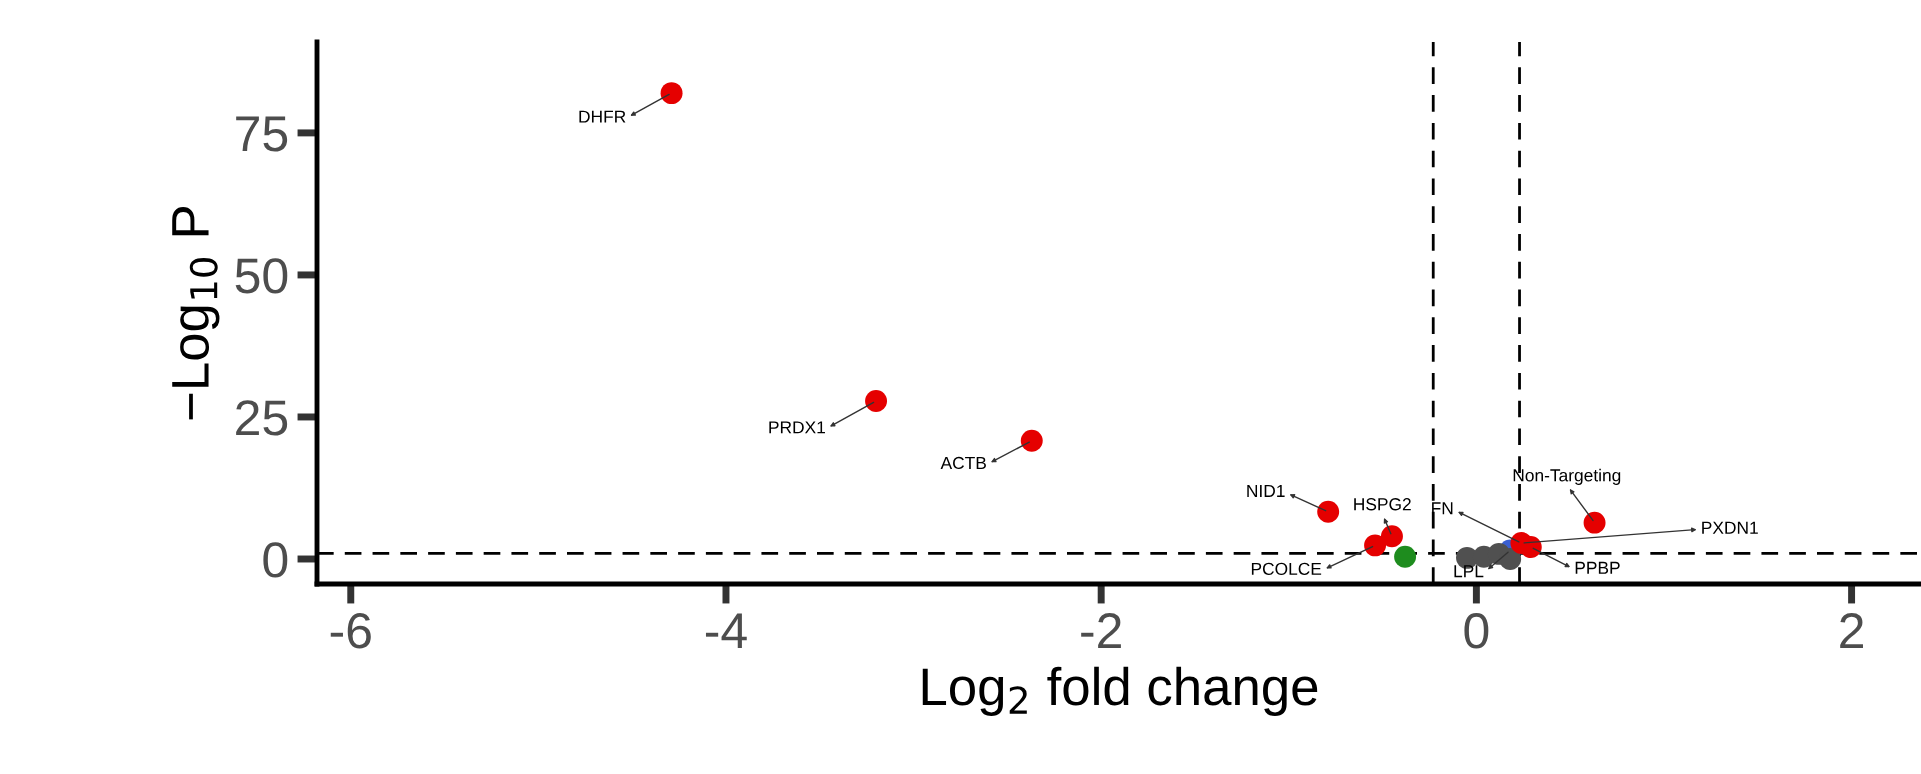 The image size is (1921, 774). What do you see at coordinates (275, 560) in the screenshot?
I see `y-tick-label: 0` at bounding box center [275, 560].